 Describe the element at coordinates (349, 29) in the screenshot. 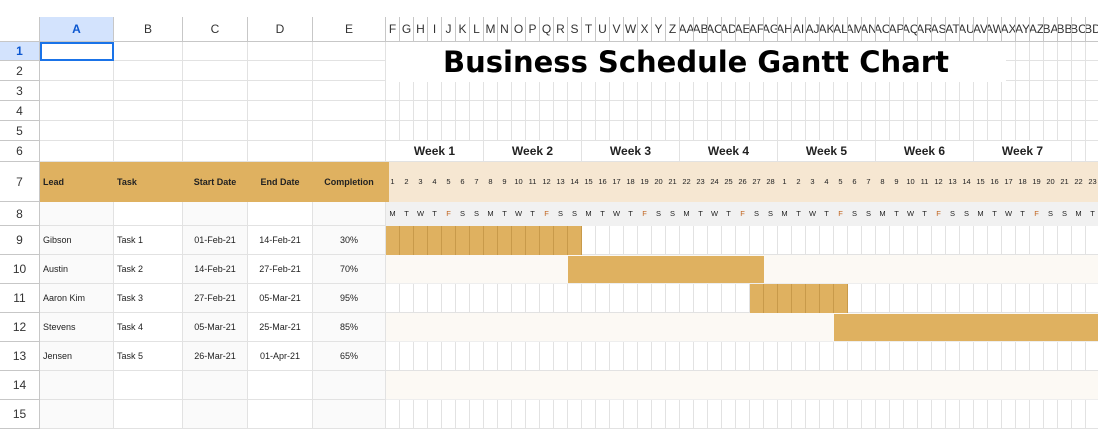

I see `column-header-E: E` at that location.